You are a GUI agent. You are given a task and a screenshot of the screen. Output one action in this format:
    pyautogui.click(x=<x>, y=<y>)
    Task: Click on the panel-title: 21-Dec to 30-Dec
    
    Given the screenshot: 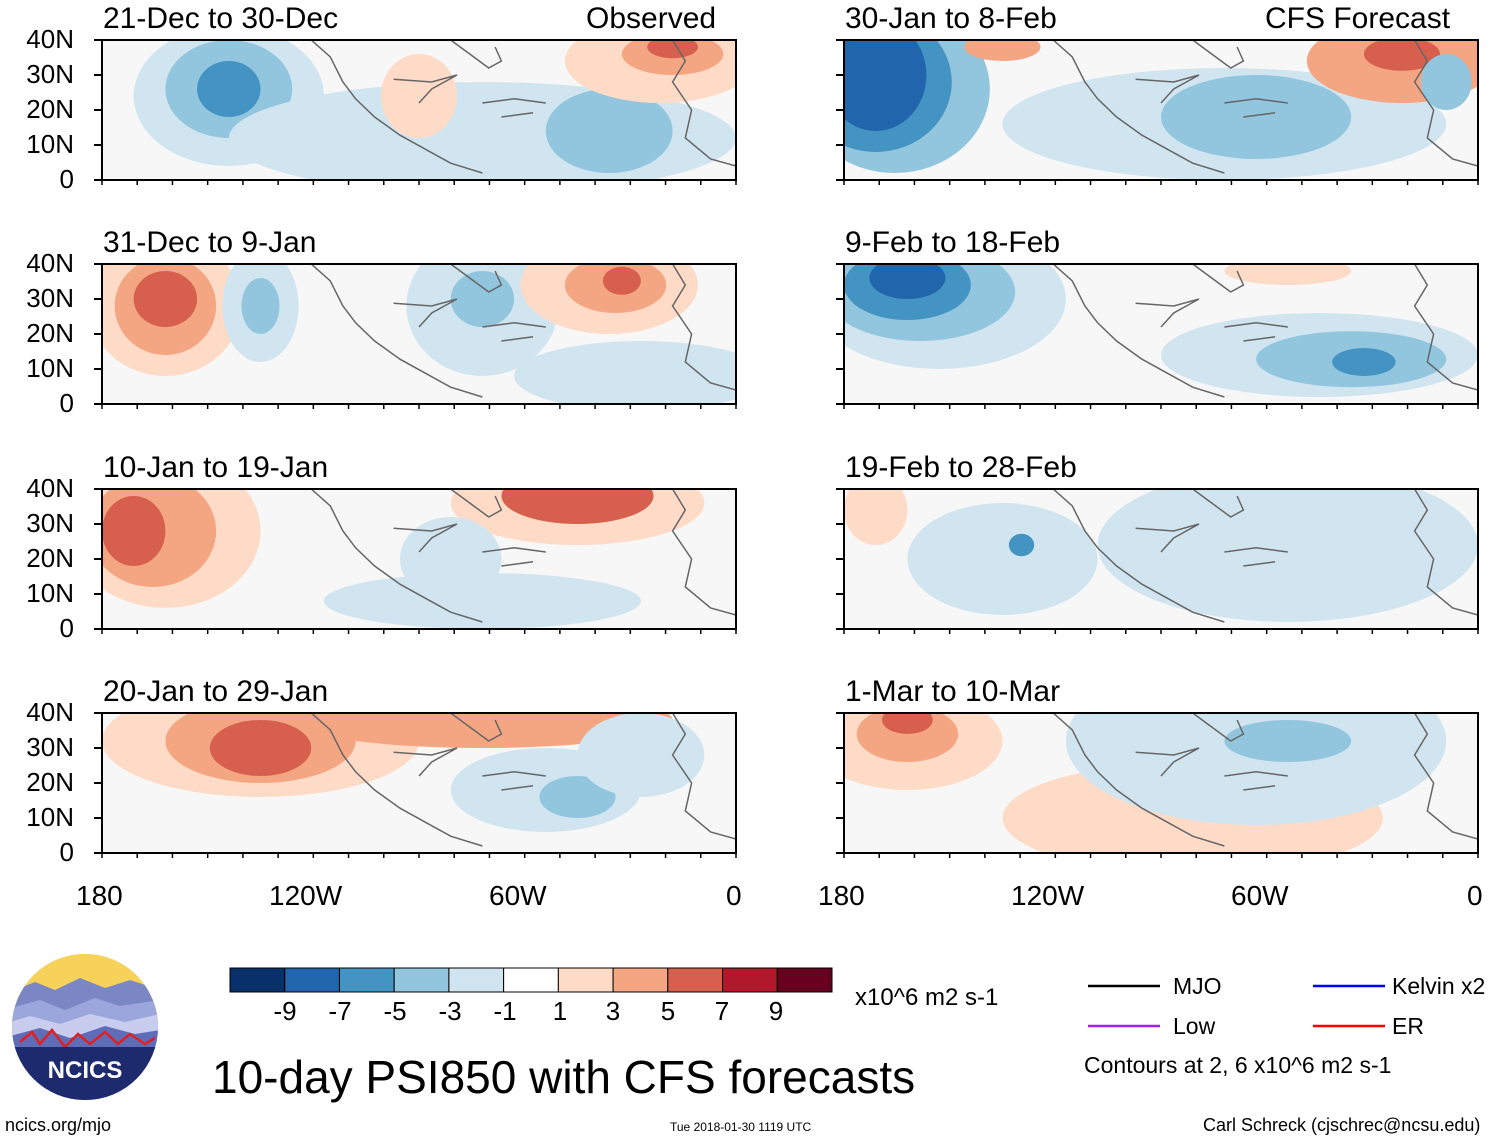 What is the action you would take?
    pyautogui.click(x=221, y=18)
    